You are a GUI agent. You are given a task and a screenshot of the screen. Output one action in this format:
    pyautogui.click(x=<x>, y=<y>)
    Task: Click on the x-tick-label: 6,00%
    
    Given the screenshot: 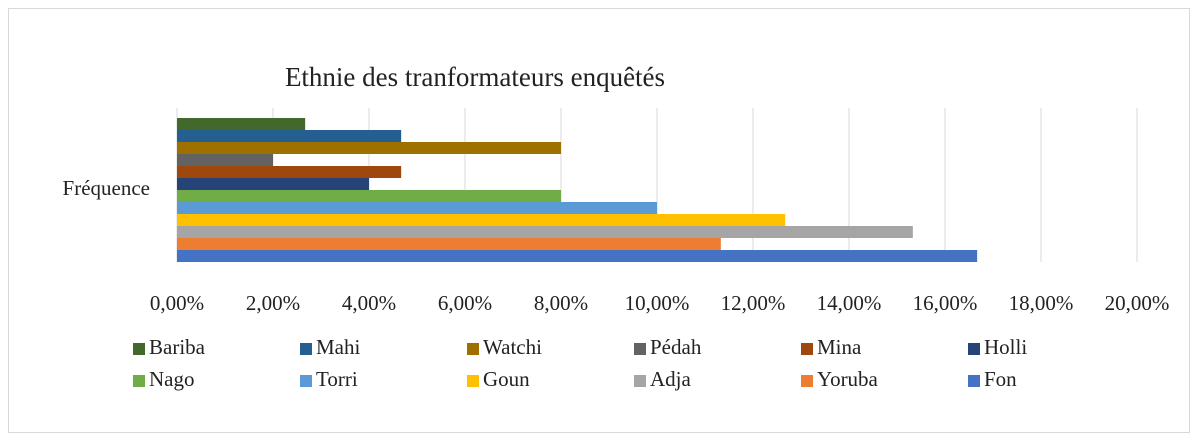 What is the action you would take?
    pyautogui.click(x=465, y=303)
    